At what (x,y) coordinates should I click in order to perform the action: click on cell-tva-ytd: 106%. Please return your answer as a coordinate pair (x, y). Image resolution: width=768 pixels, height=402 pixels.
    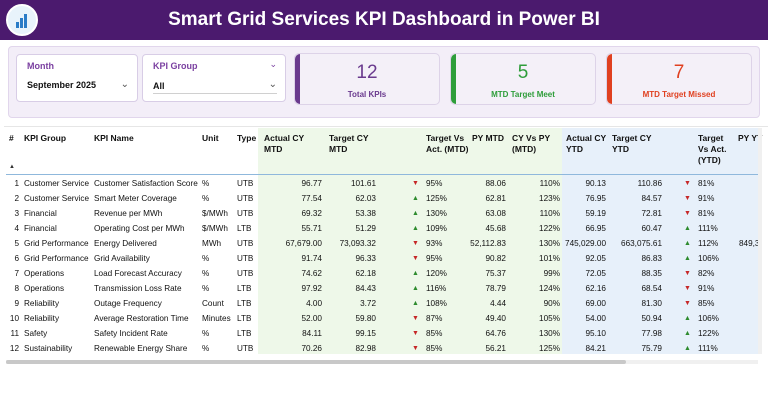
    Looking at the image, I should click on (708, 318).